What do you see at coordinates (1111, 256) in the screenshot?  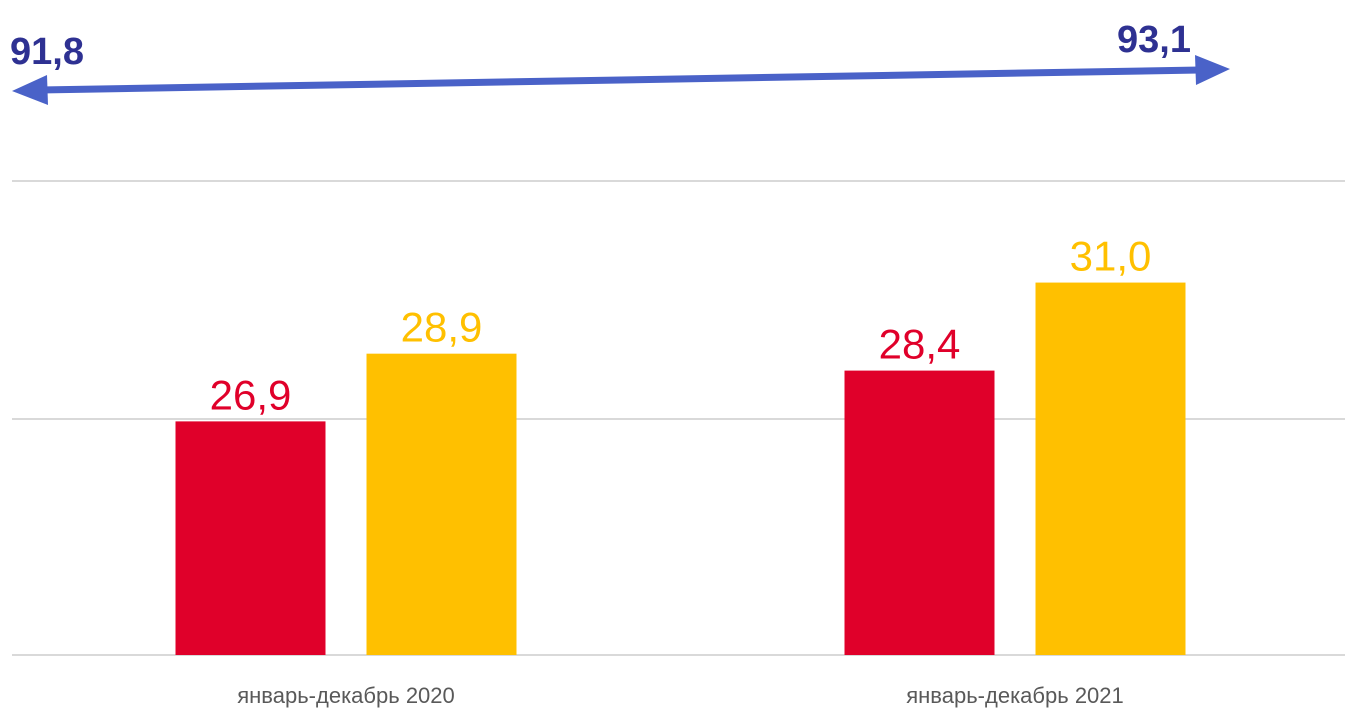 I see `data-label-2-2: 31,0` at bounding box center [1111, 256].